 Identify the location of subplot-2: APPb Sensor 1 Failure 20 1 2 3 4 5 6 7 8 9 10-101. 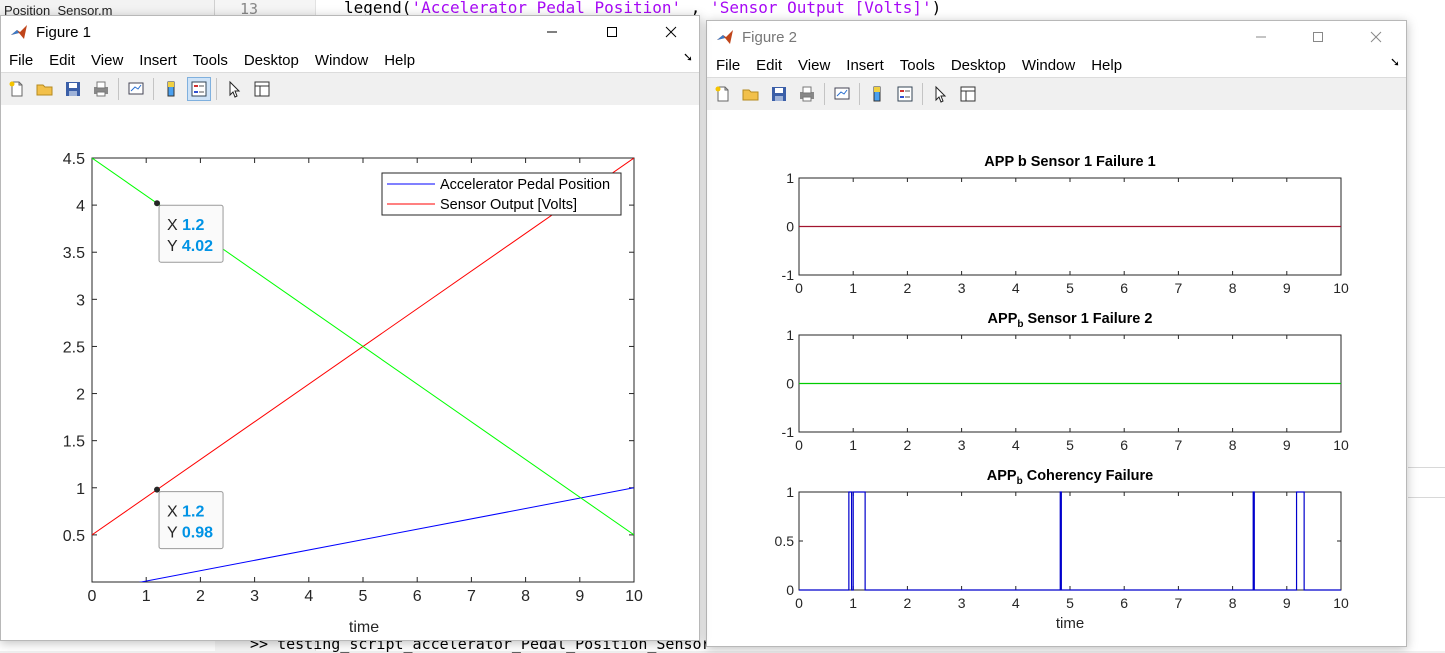
(1065, 382).